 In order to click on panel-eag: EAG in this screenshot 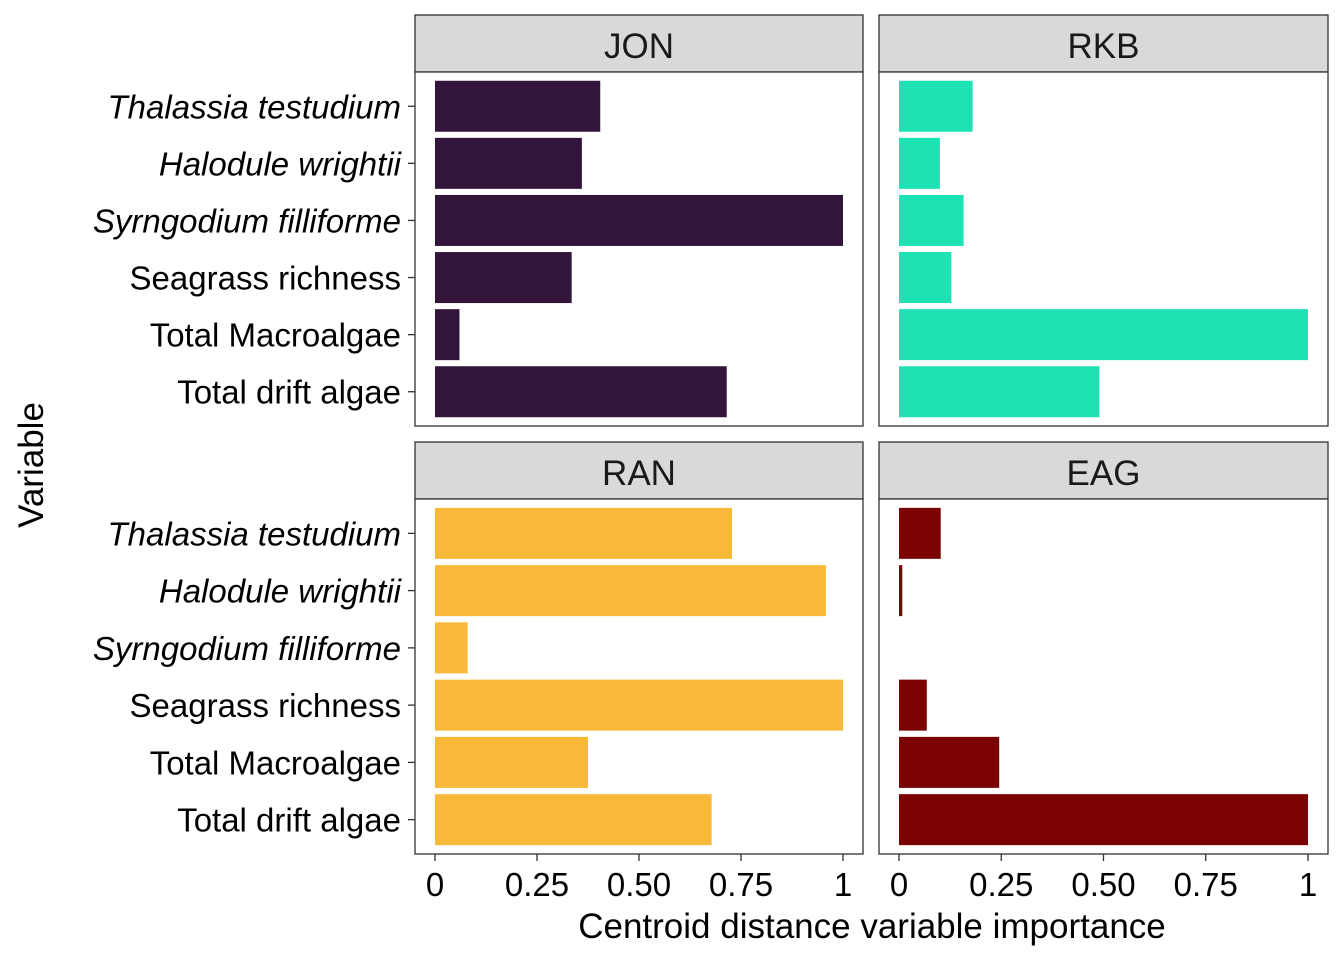, I will do `click(1103, 648)`.